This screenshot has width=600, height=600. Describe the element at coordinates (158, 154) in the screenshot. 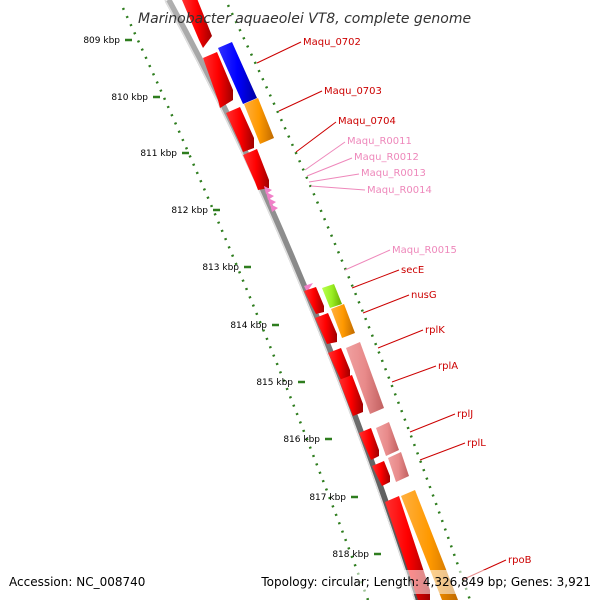

I see `kbp-tick-label: 811 kbp` at that location.